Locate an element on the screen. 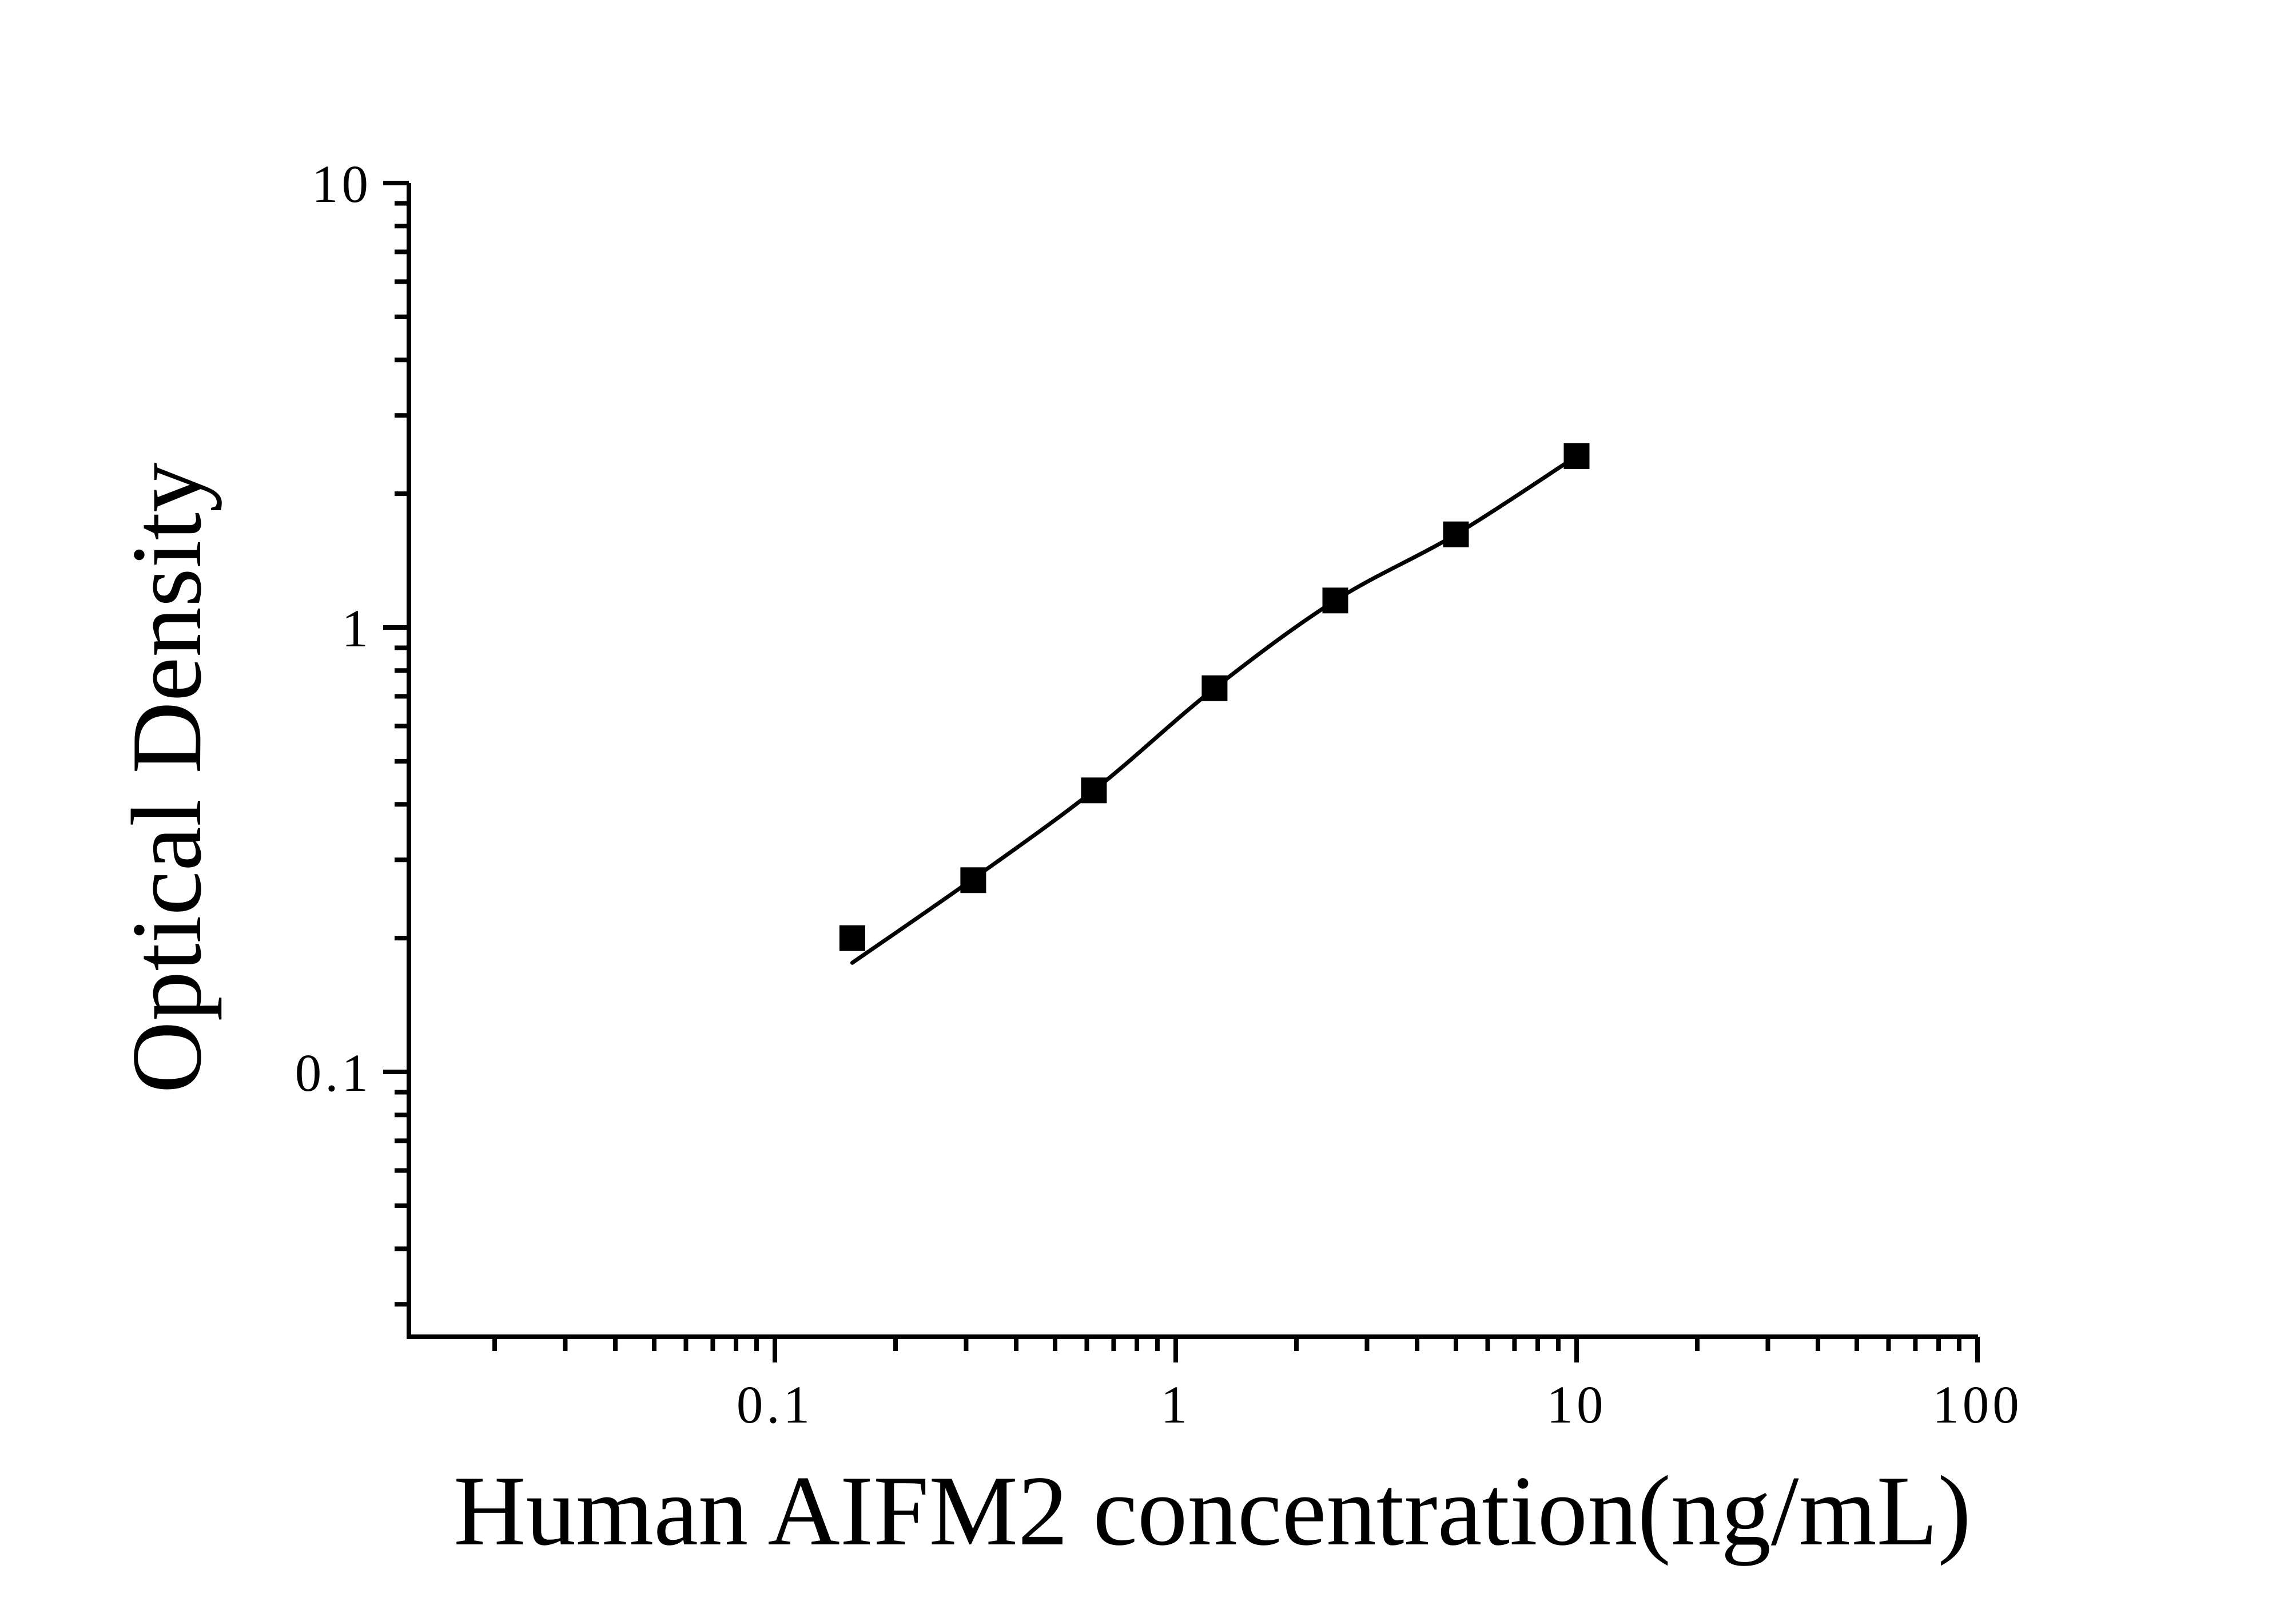 Image resolution: width=2296 pixels, height=1605 pixels. x-tick-label: 10 is located at coordinates (1577, 1405).